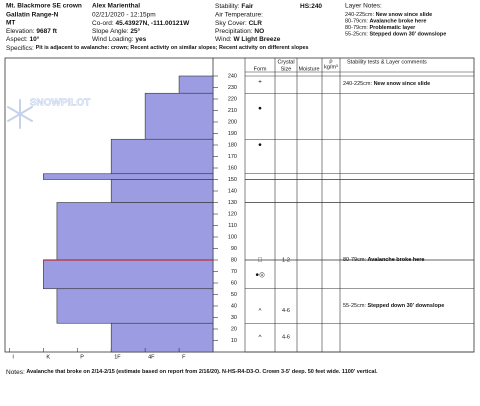 Image resolution: width=480 pixels, height=406 pixels. What do you see at coordinates (232, 76) in the screenshot?
I see `y-tick-label: 240` at bounding box center [232, 76].